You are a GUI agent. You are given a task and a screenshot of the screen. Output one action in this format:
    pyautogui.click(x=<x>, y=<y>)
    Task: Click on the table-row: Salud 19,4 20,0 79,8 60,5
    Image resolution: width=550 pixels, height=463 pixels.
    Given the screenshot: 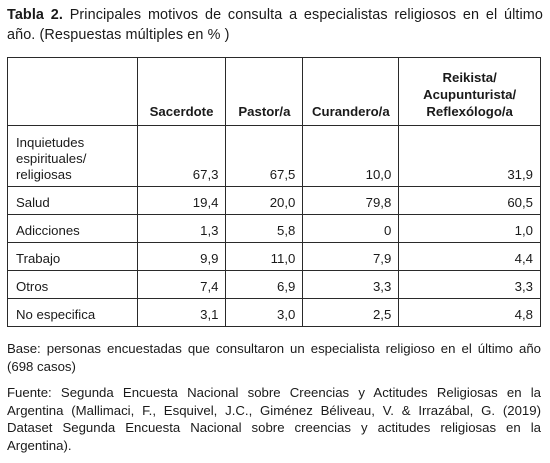 What is the action you would take?
    pyautogui.click(x=274, y=200)
    